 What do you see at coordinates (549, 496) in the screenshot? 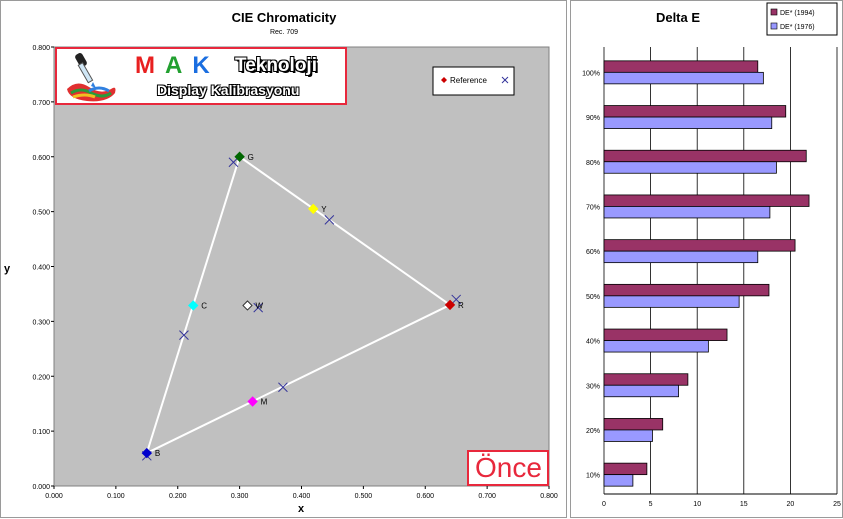
I see `x-tick-label: 0.800` at bounding box center [549, 496].